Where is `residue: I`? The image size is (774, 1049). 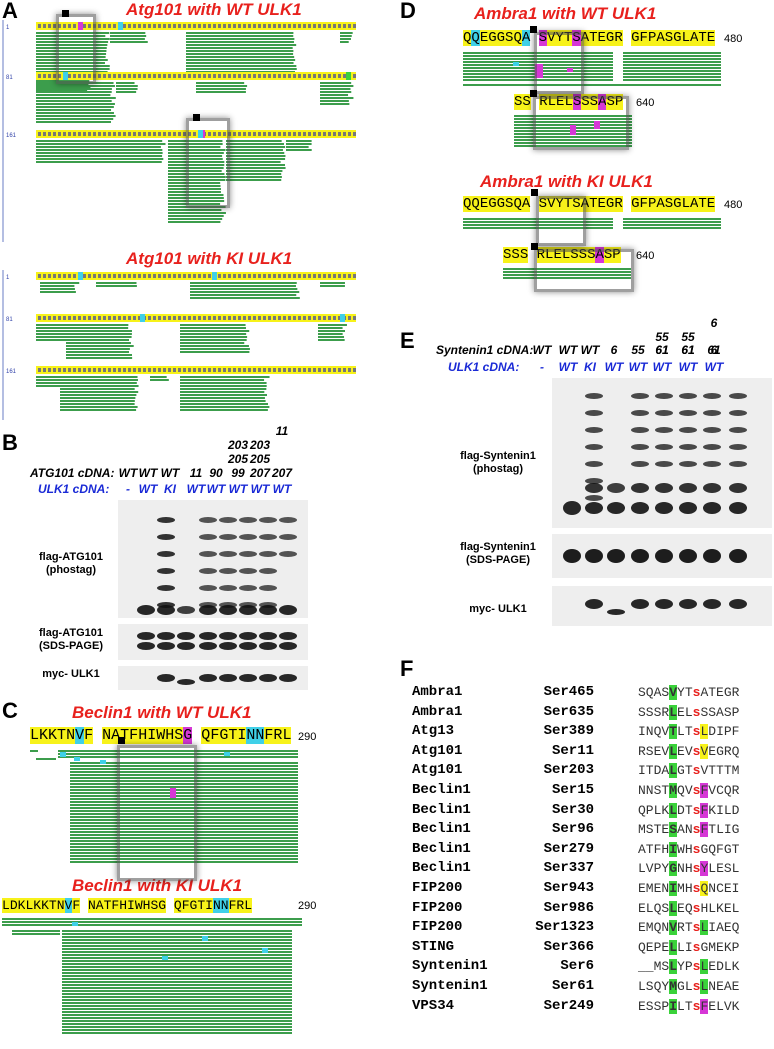
residue: I is located at coordinates (152, 735).